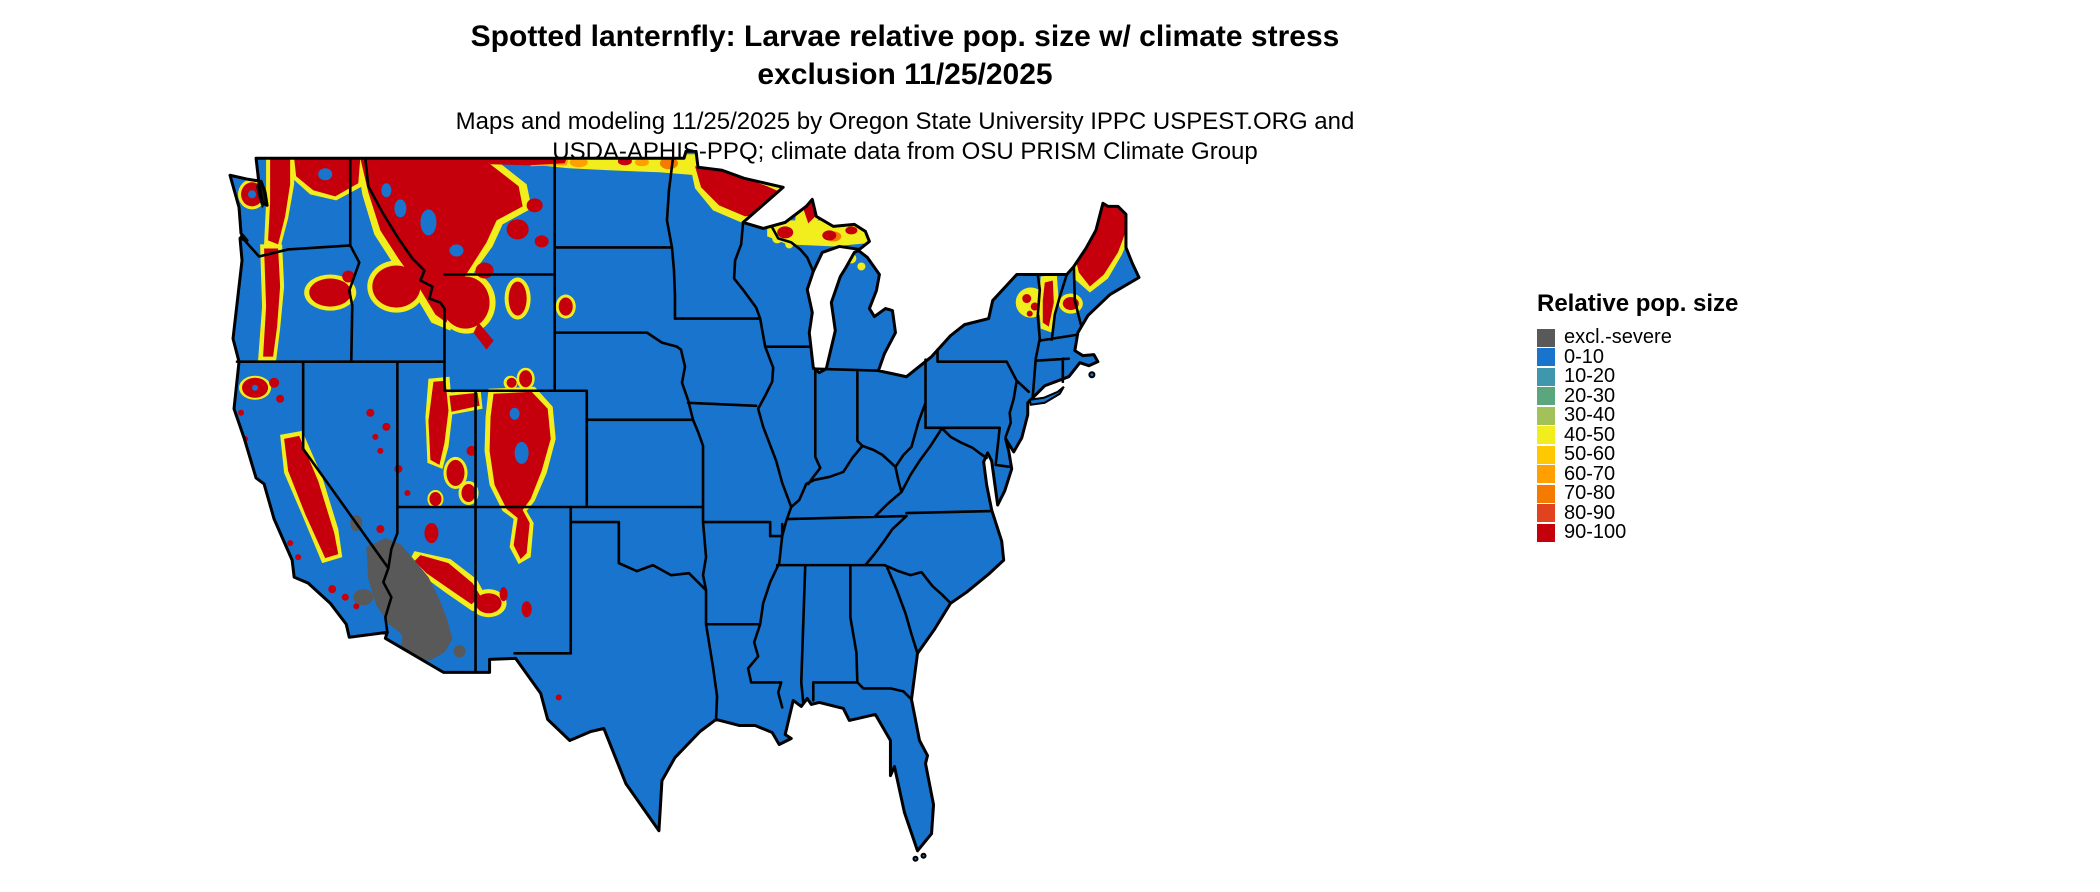 The height and width of the screenshot is (892, 2100). What do you see at coordinates (1637, 493) in the screenshot?
I see `legend-item-70-80: 70-80` at bounding box center [1637, 493].